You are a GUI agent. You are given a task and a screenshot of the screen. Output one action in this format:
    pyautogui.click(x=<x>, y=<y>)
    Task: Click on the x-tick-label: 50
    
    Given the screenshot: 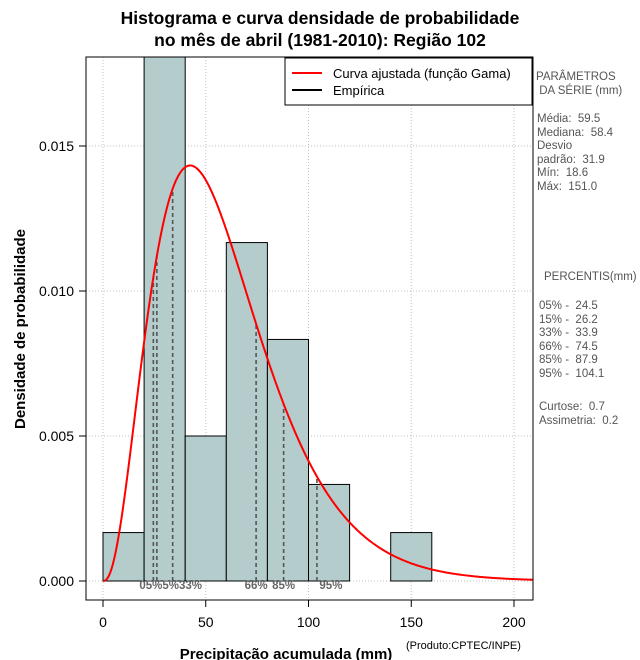 What is the action you would take?
    pyautogui.click(x=206, y=622)
    